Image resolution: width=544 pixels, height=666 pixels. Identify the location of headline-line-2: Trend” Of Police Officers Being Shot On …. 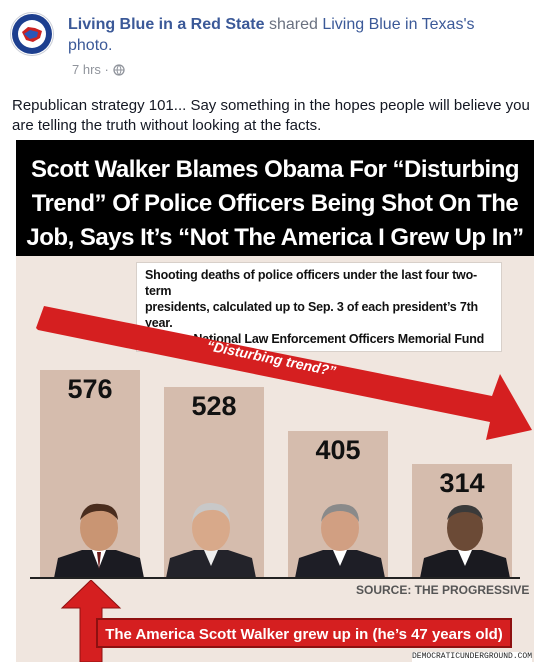
(275, 203).